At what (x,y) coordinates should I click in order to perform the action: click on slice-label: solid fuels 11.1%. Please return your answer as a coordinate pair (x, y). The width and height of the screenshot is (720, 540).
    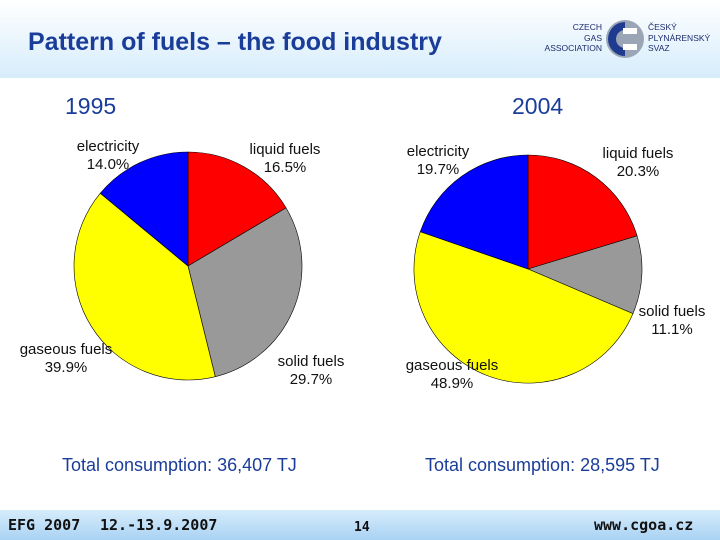
    Looking at the image, I should click on (672, 320).